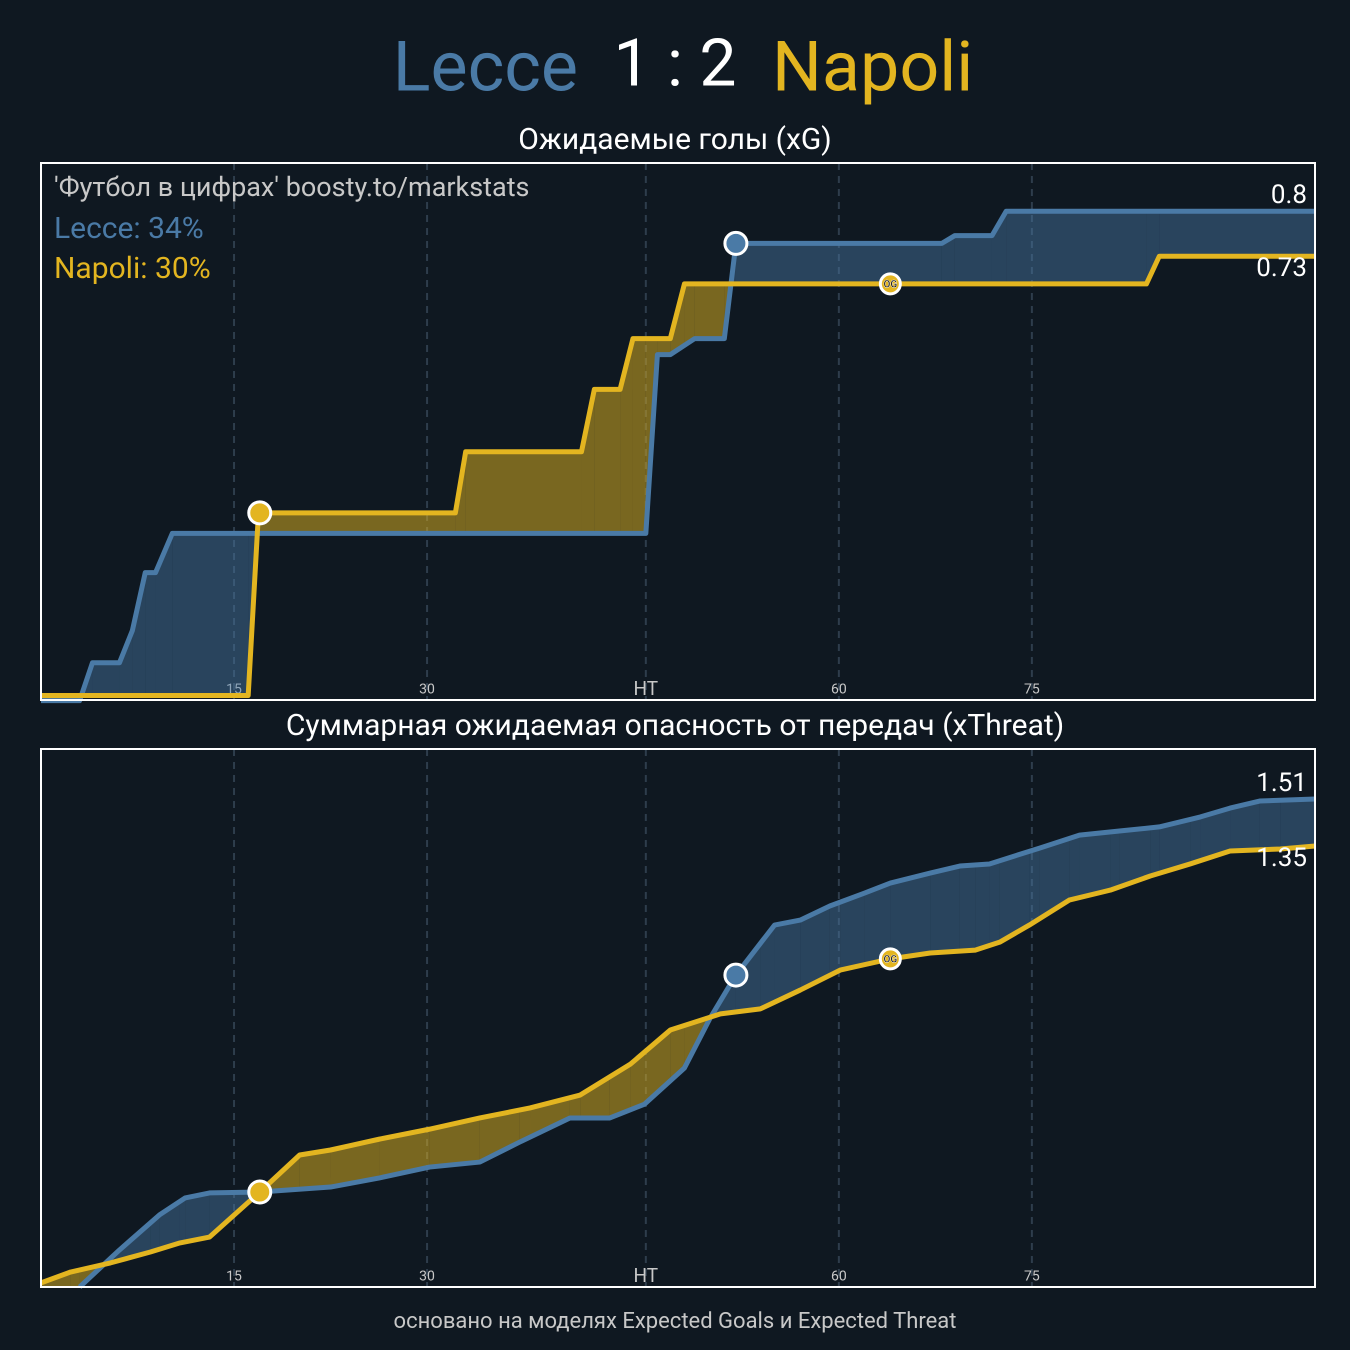 The height and width of the screenshot is (1350, 1350). Describe the element at coordinates (1289, 195) in the screenshot. I see `end-value-label: 0.8` at that location.